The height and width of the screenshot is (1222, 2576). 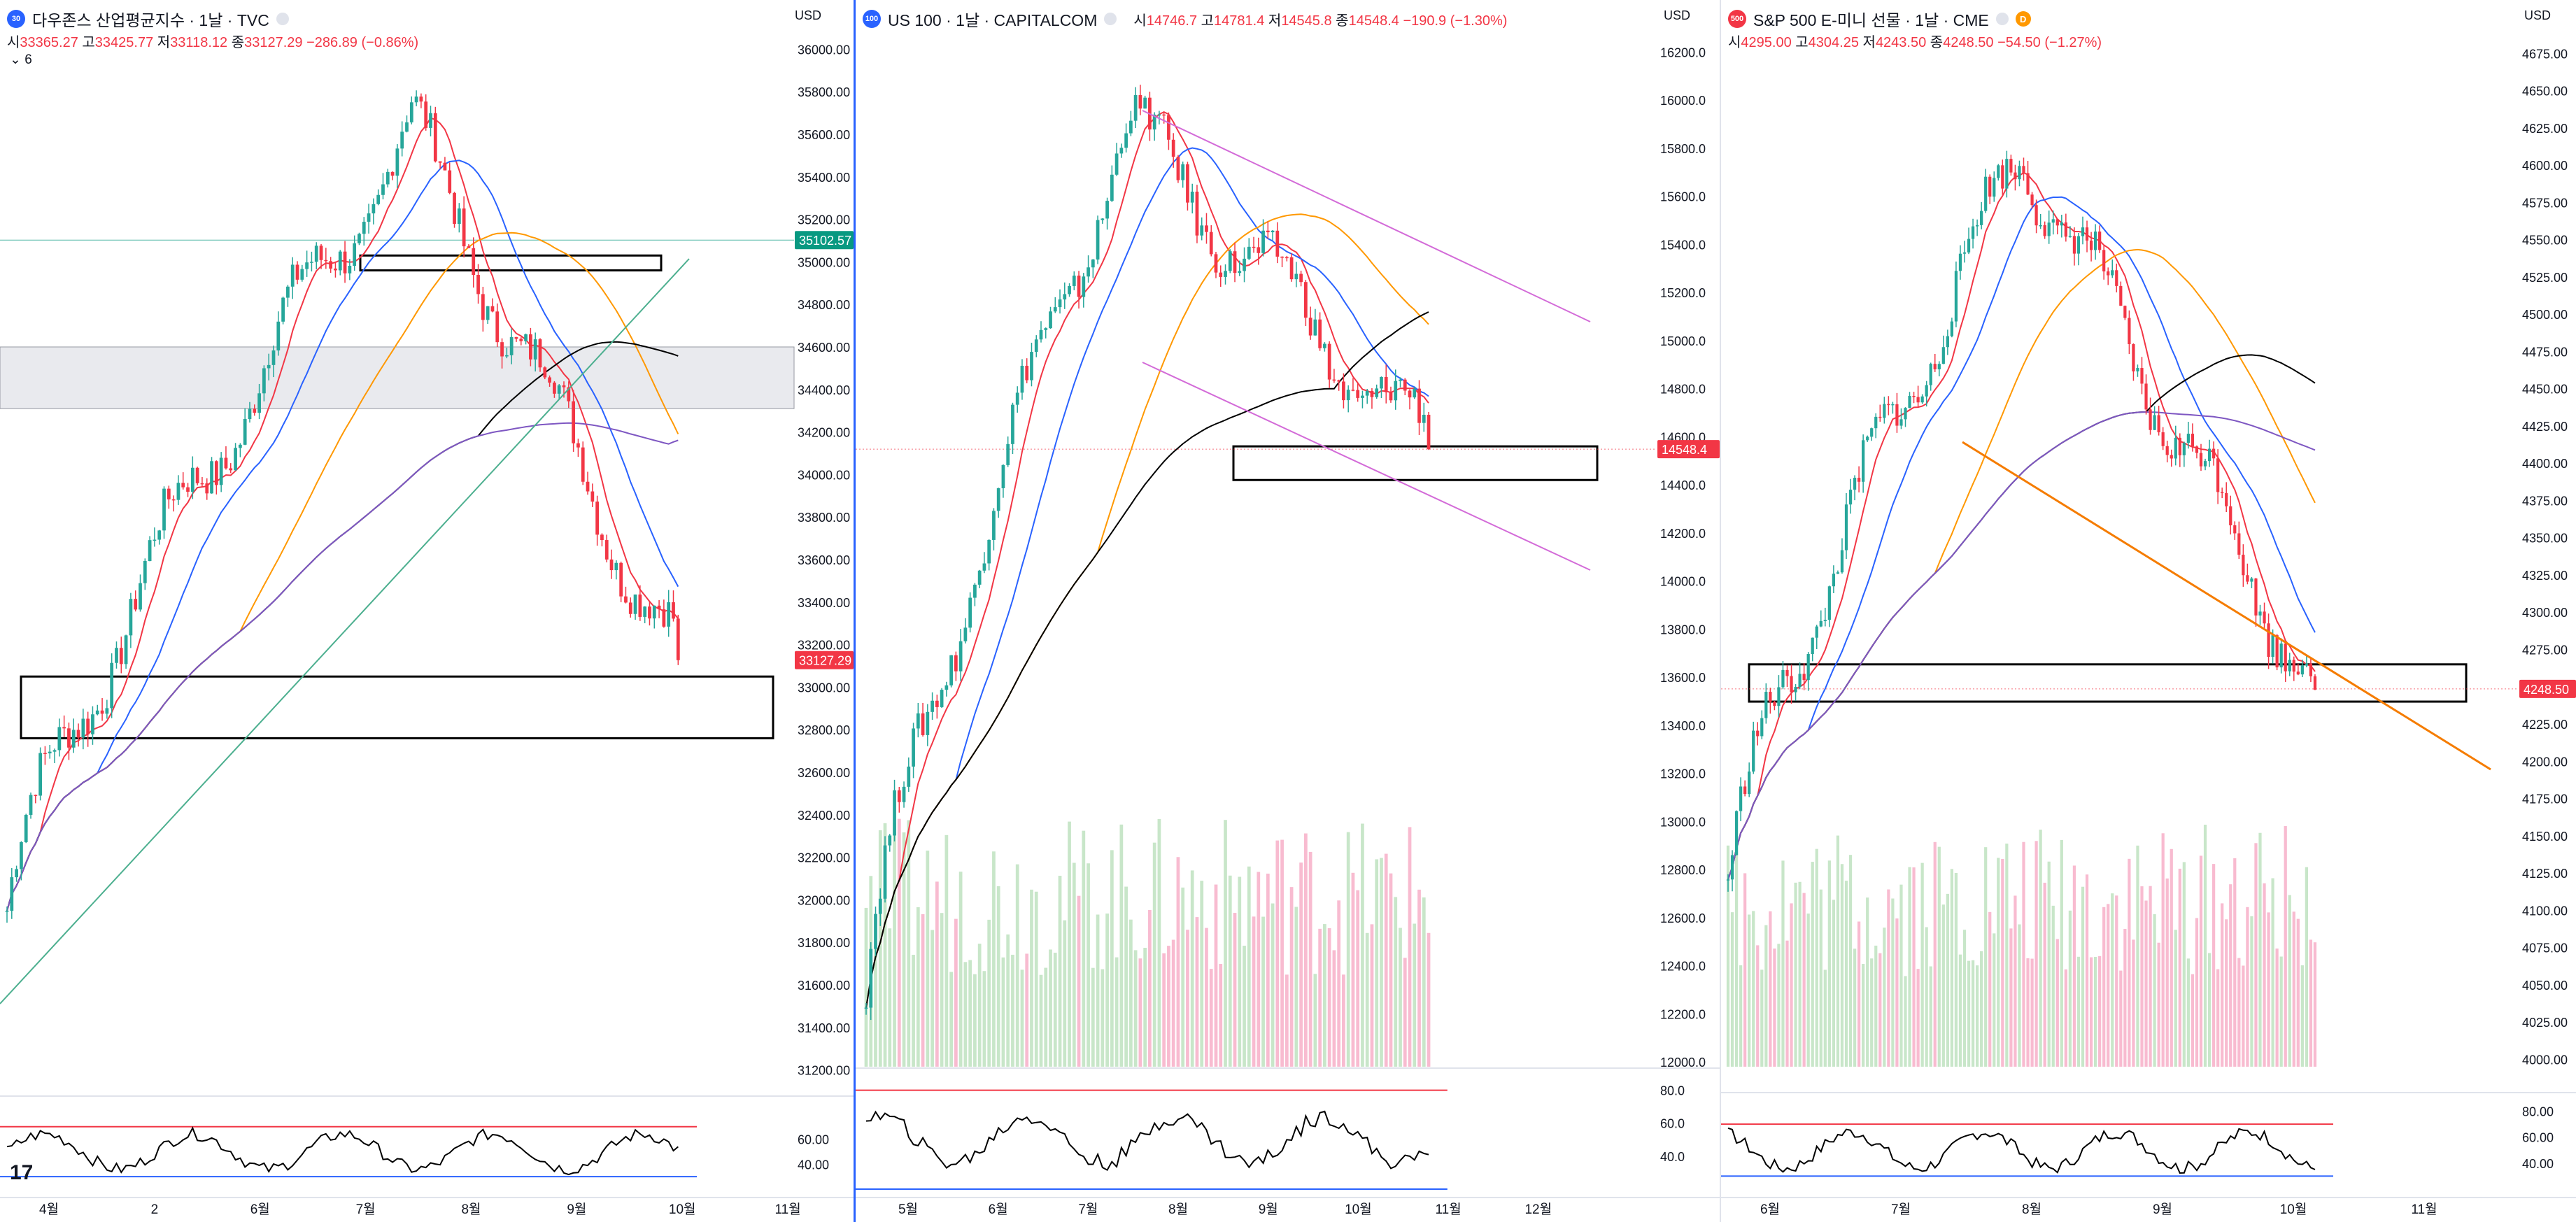 I want to click on symbol-title: S&P 500 E-미니 선물 · 1날 · CME, so click(x=1871, y=20).